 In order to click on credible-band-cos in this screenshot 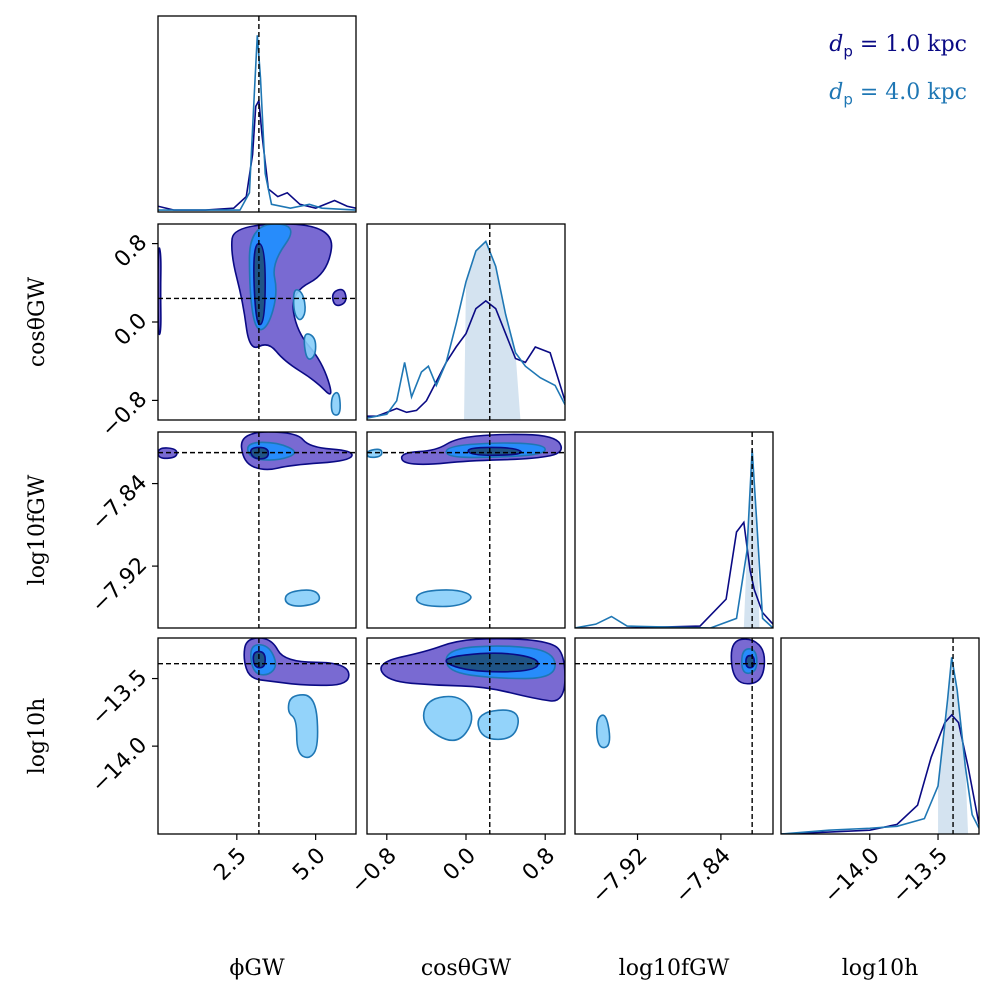, I will do `click(492, 330)`.